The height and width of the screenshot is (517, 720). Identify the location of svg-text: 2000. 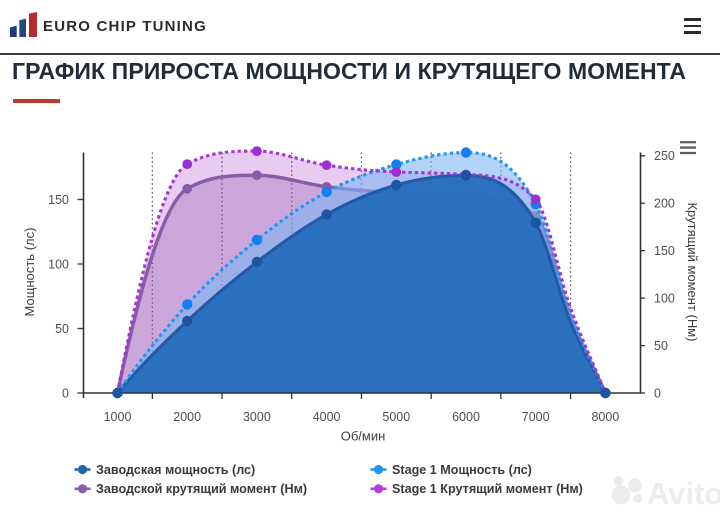
(187, 417).